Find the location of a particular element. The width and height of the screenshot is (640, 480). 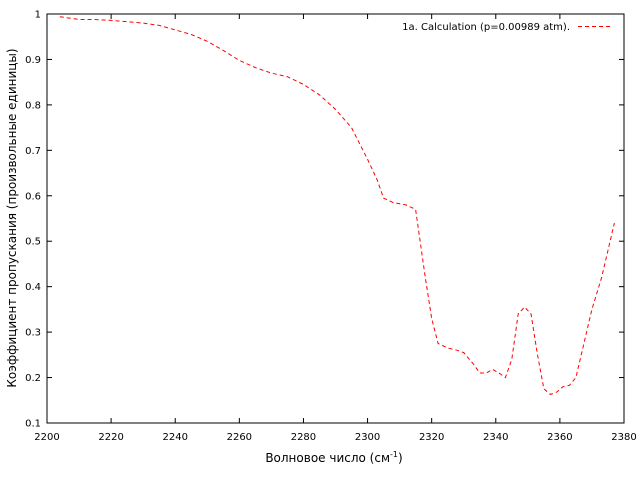

y-tick-label: 0.7 is located at coordinates (33, 151).